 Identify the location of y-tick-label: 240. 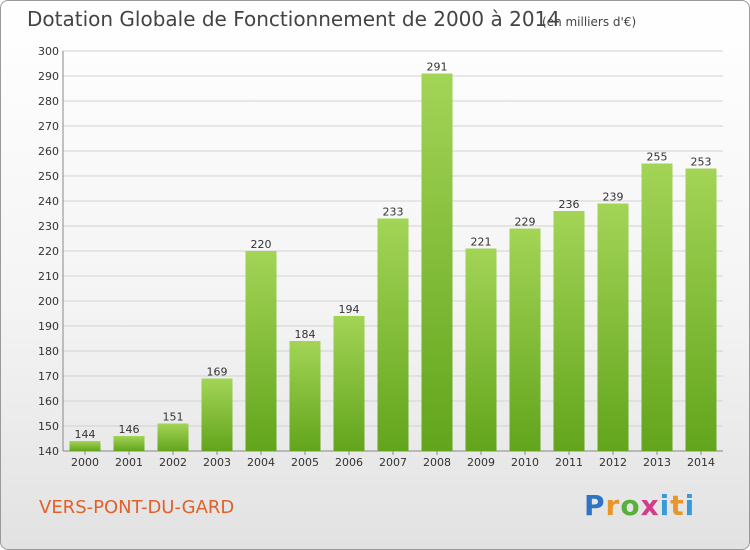
(48, 201).